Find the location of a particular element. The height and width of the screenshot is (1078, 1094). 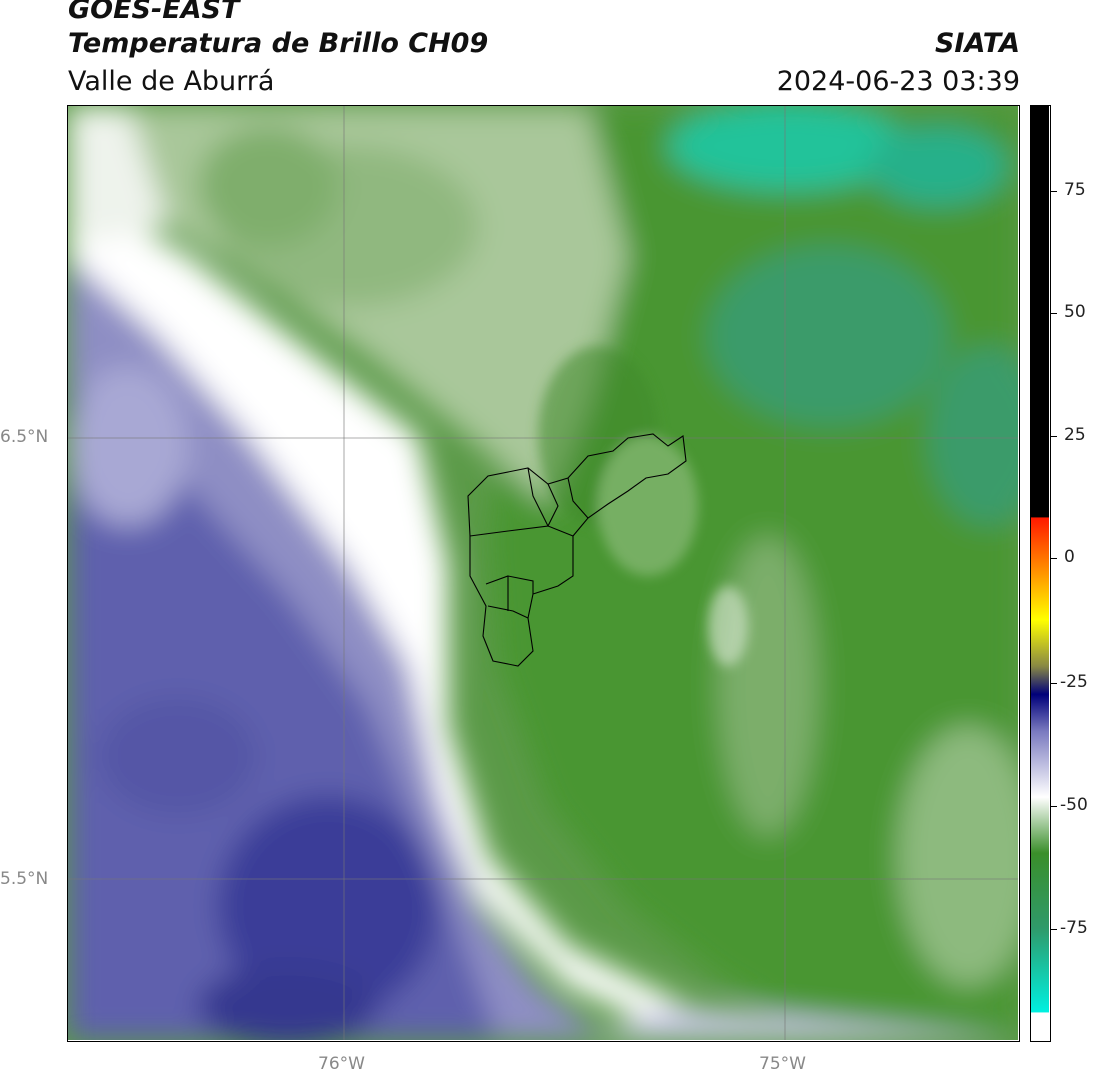

colorbar-tick-m75 is located at coordinates (1054, 929).